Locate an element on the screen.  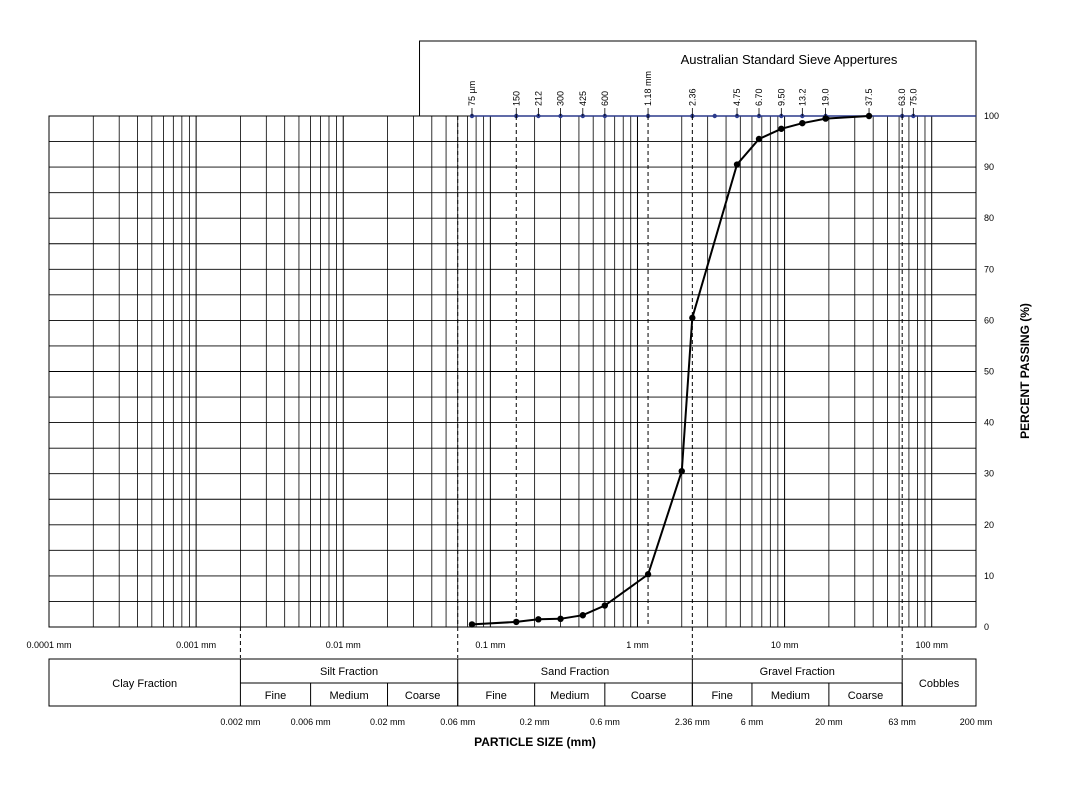
fraction-label: Cobbles is located at coordinates (939, 684).